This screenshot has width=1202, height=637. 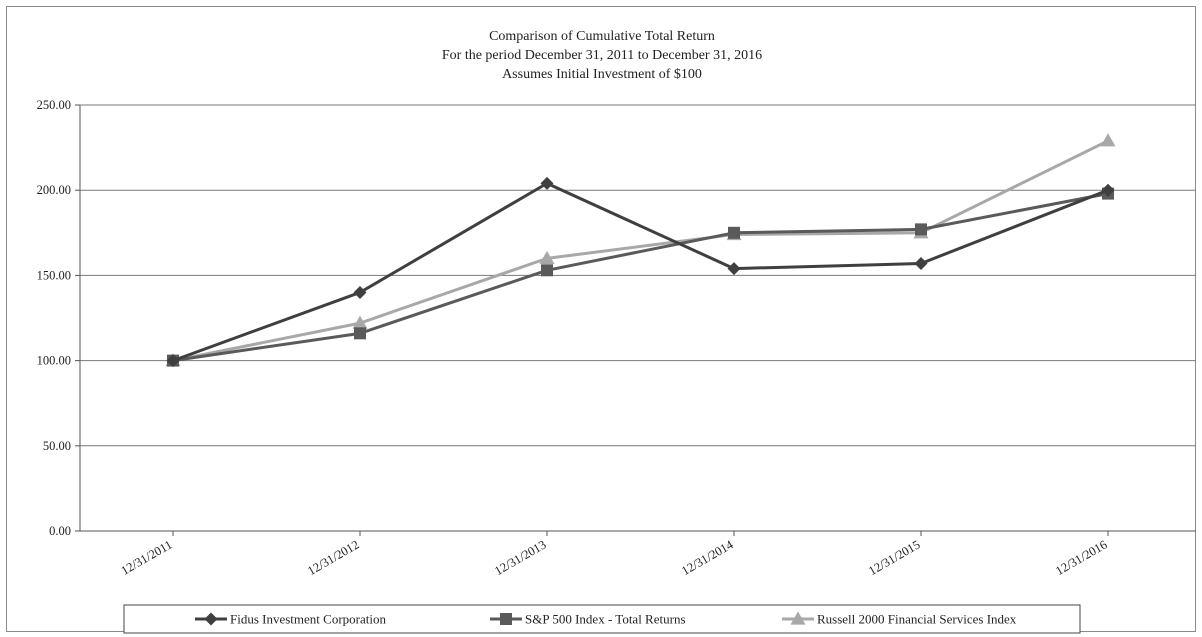 I want to click on legend-label: Fidus Investment Corporation, so click(x=308, y=619).